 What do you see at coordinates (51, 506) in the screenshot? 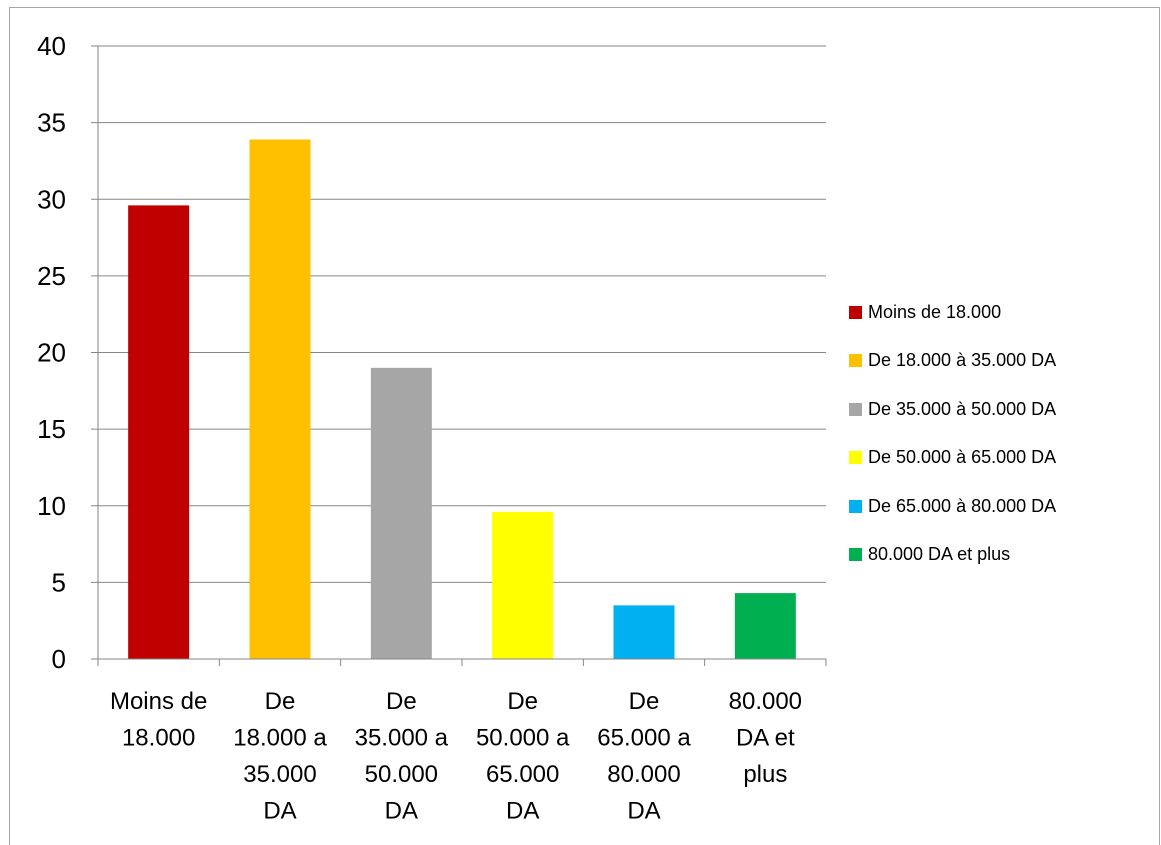
I see `y-tick-label: 10` at bounding box center [51, 506].